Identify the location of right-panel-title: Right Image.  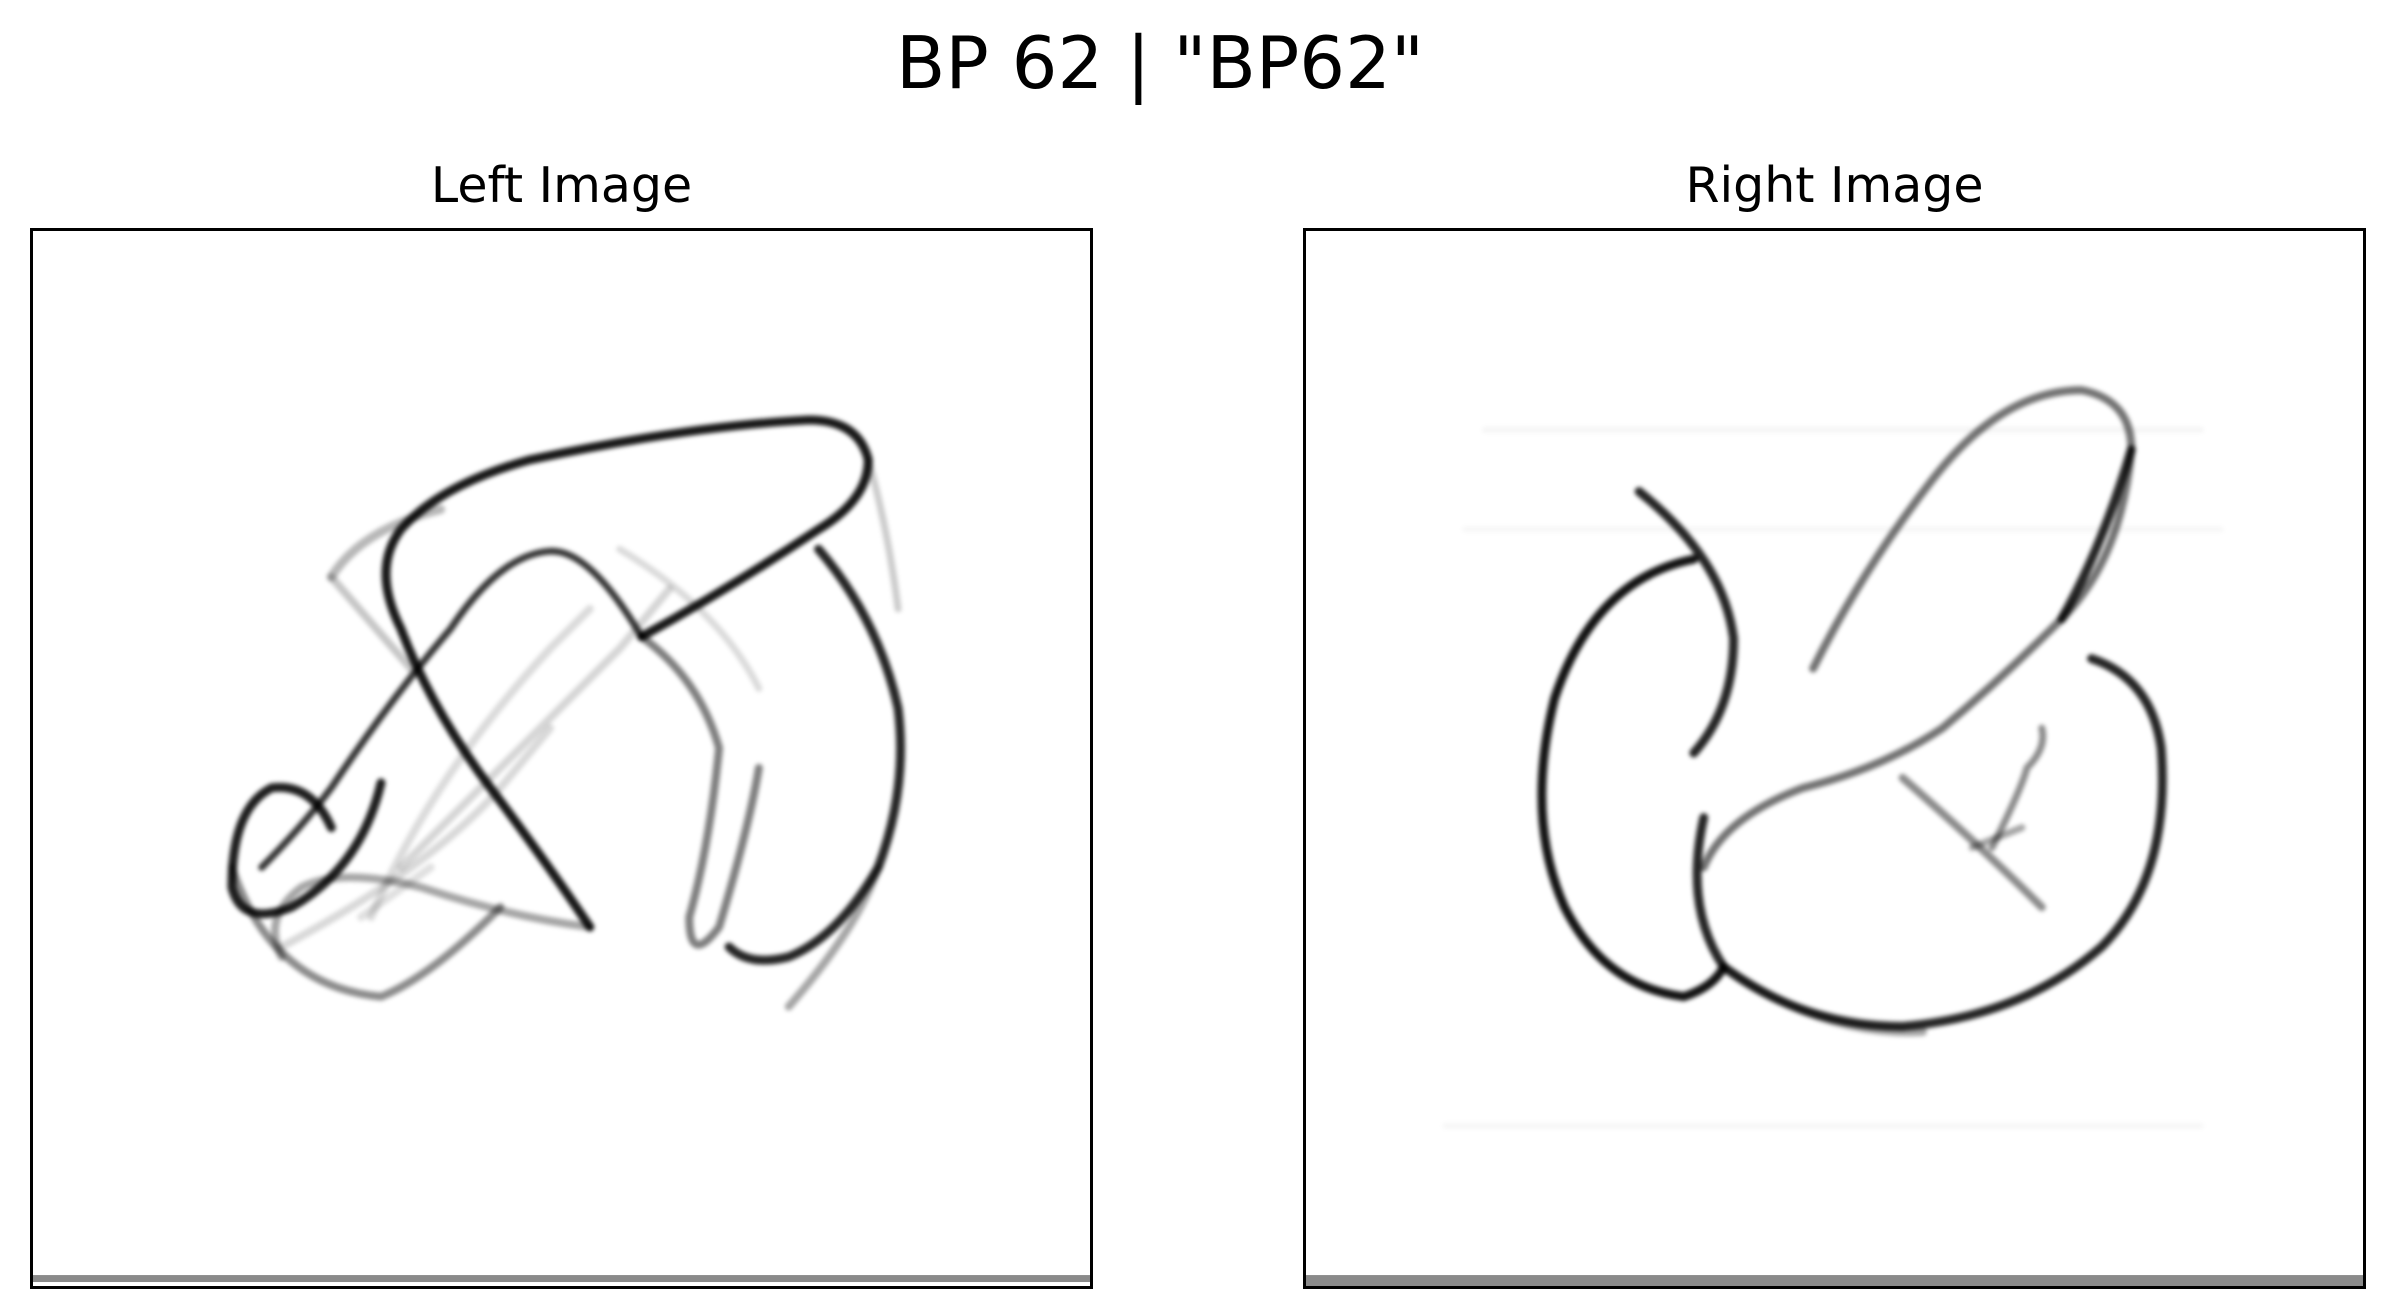
(1834, 185).